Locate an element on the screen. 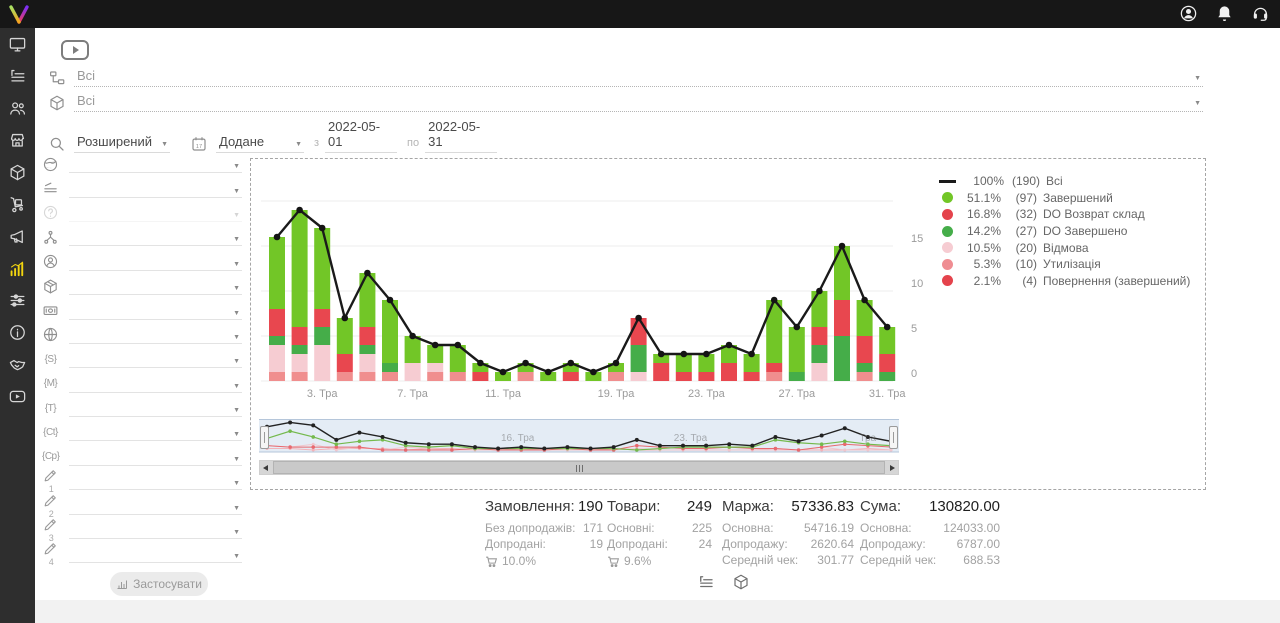 The image size is (1280, 623). utm-medium-select: ▼ is located at coordinates (155, 384).